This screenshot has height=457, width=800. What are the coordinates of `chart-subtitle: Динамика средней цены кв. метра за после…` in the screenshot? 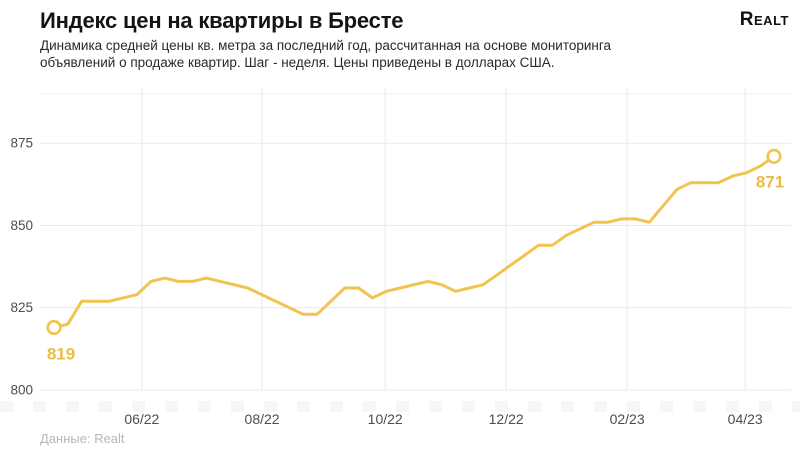 It's located at (326, 54).